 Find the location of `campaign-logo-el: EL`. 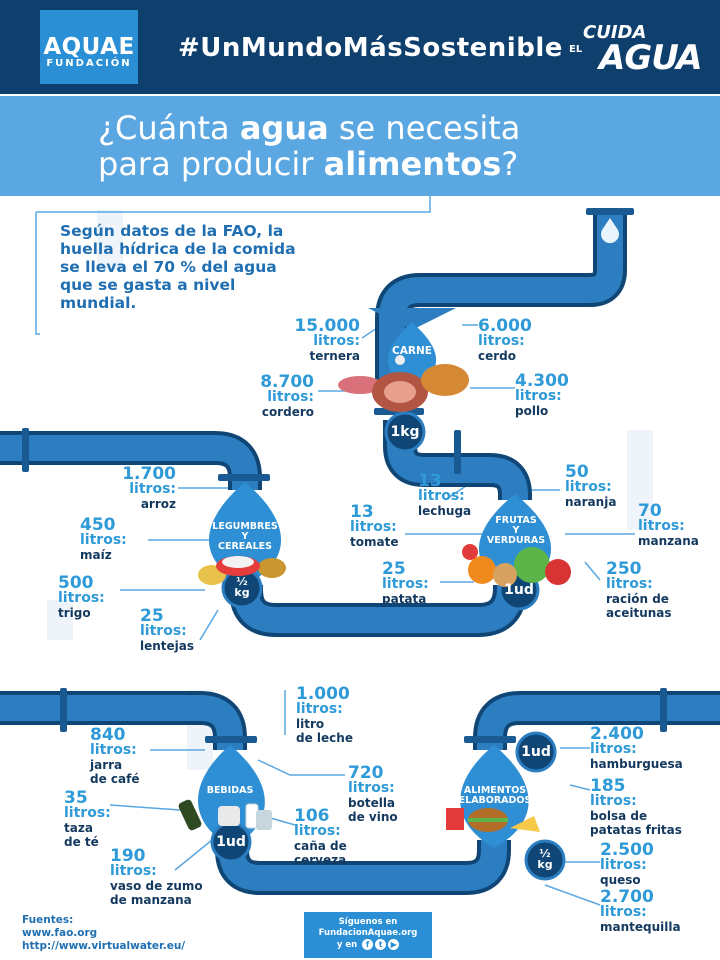

campaign-logo-el: EL is located at coordinates (576, 49).